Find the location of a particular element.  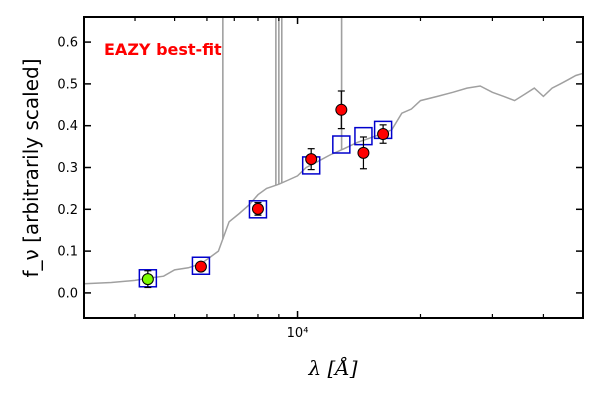

y-tick-label: 0.4 is located at coordinates (67, 126).